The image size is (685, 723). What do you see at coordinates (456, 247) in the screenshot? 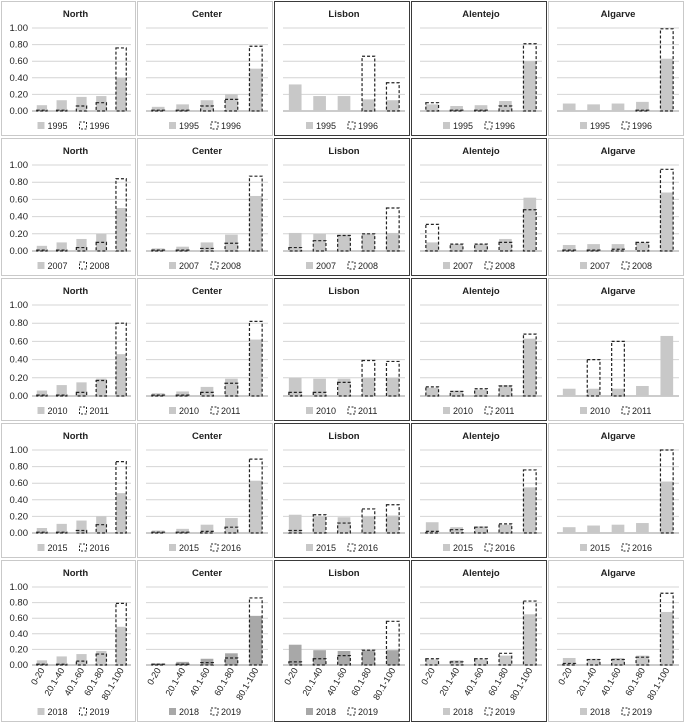
I see `bar-2008-20.1-40` at bounding box center [456, 247].